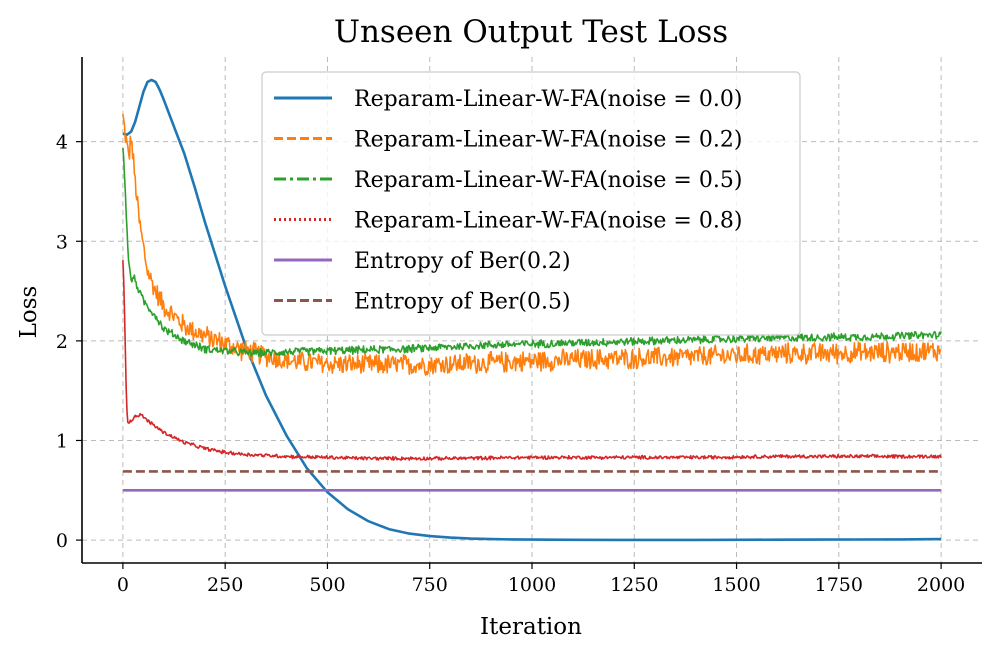 Image resolution: width=998 pixels, height=656 pixels. Describe the element at coordinates (123, 585) in the screenshot. I see `x-tick-label: 0` at that location.